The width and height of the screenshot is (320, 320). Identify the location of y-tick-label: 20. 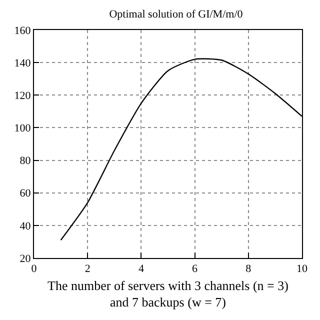
(26, 258).